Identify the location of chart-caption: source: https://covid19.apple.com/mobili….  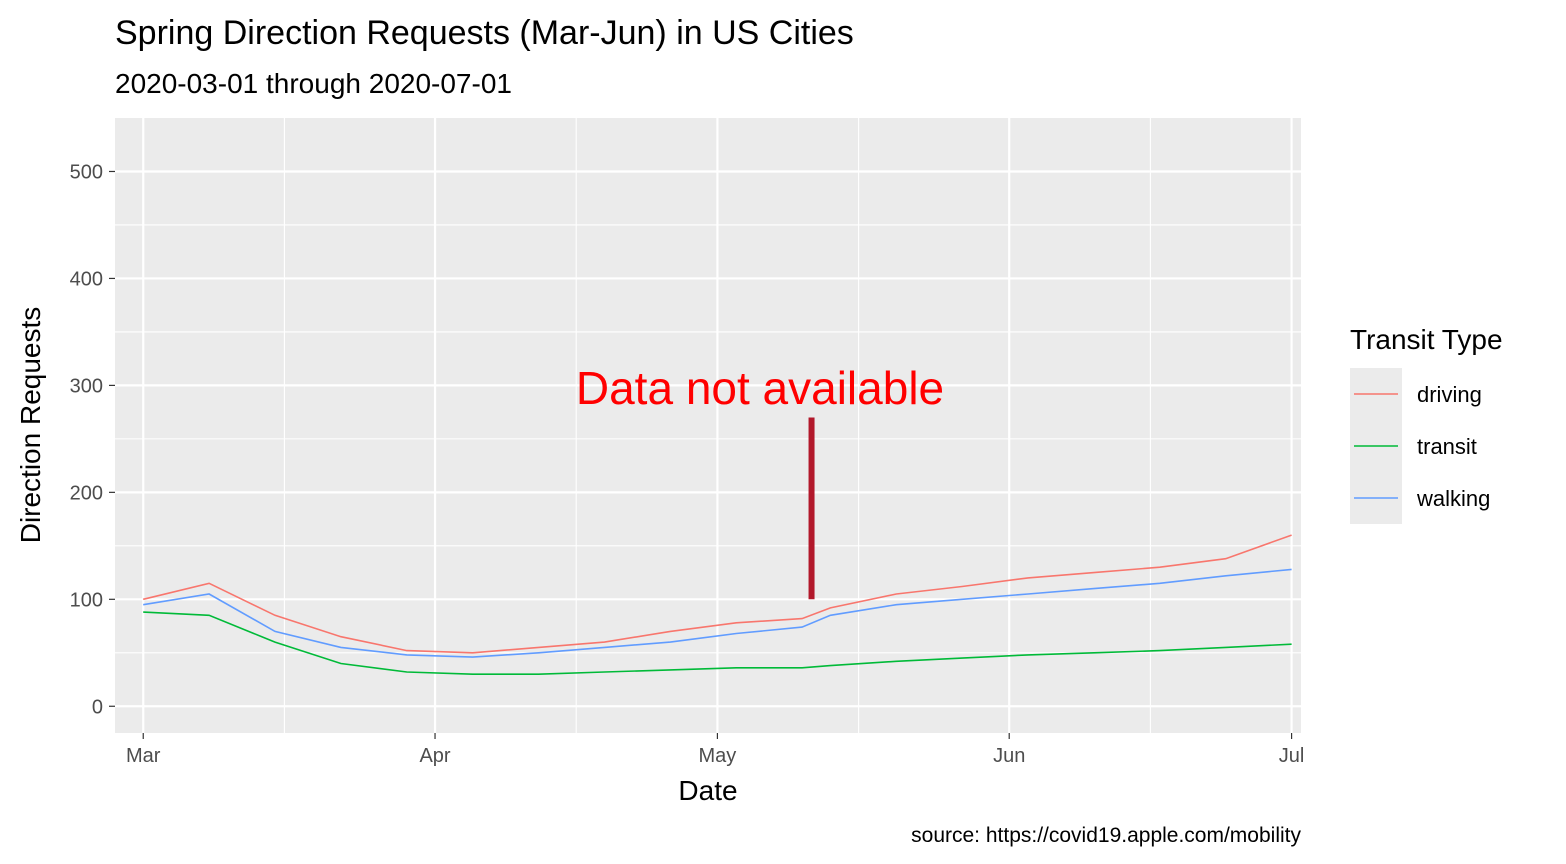
(1106, 835).